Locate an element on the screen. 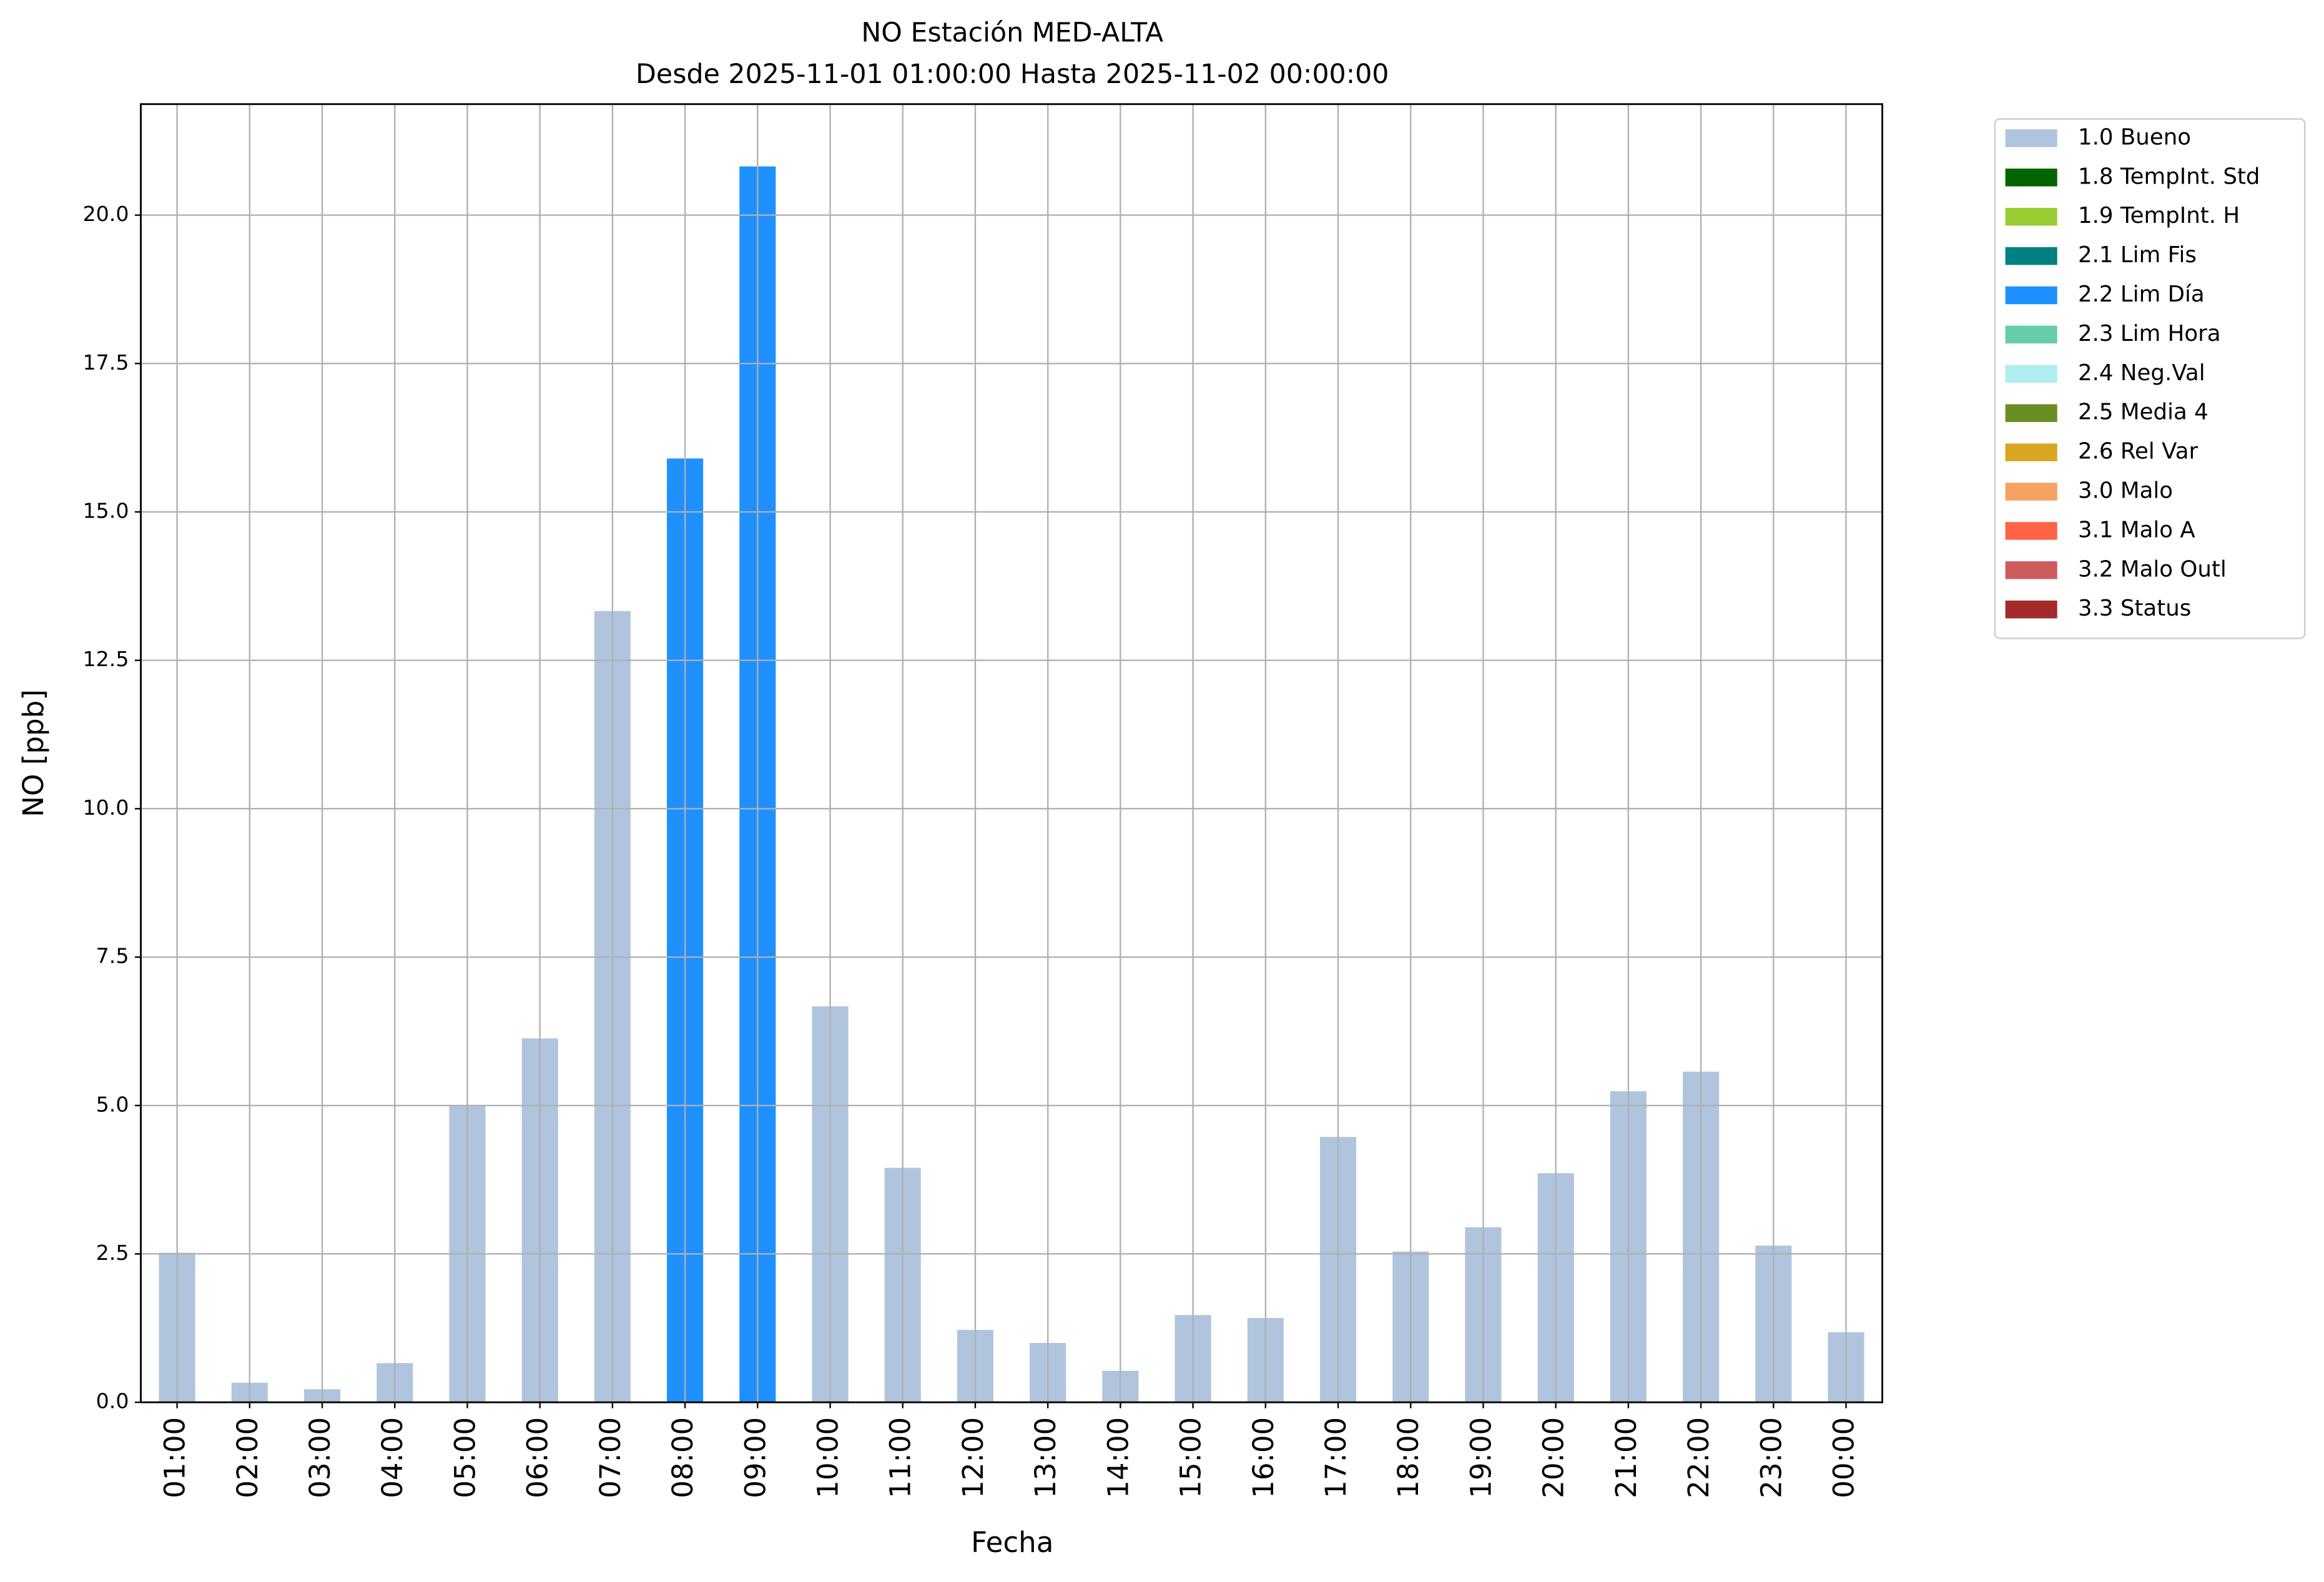 The image size is (2324, 1582). legend-label: 2.5 Media 4 is located at coordinates (2143, 412).